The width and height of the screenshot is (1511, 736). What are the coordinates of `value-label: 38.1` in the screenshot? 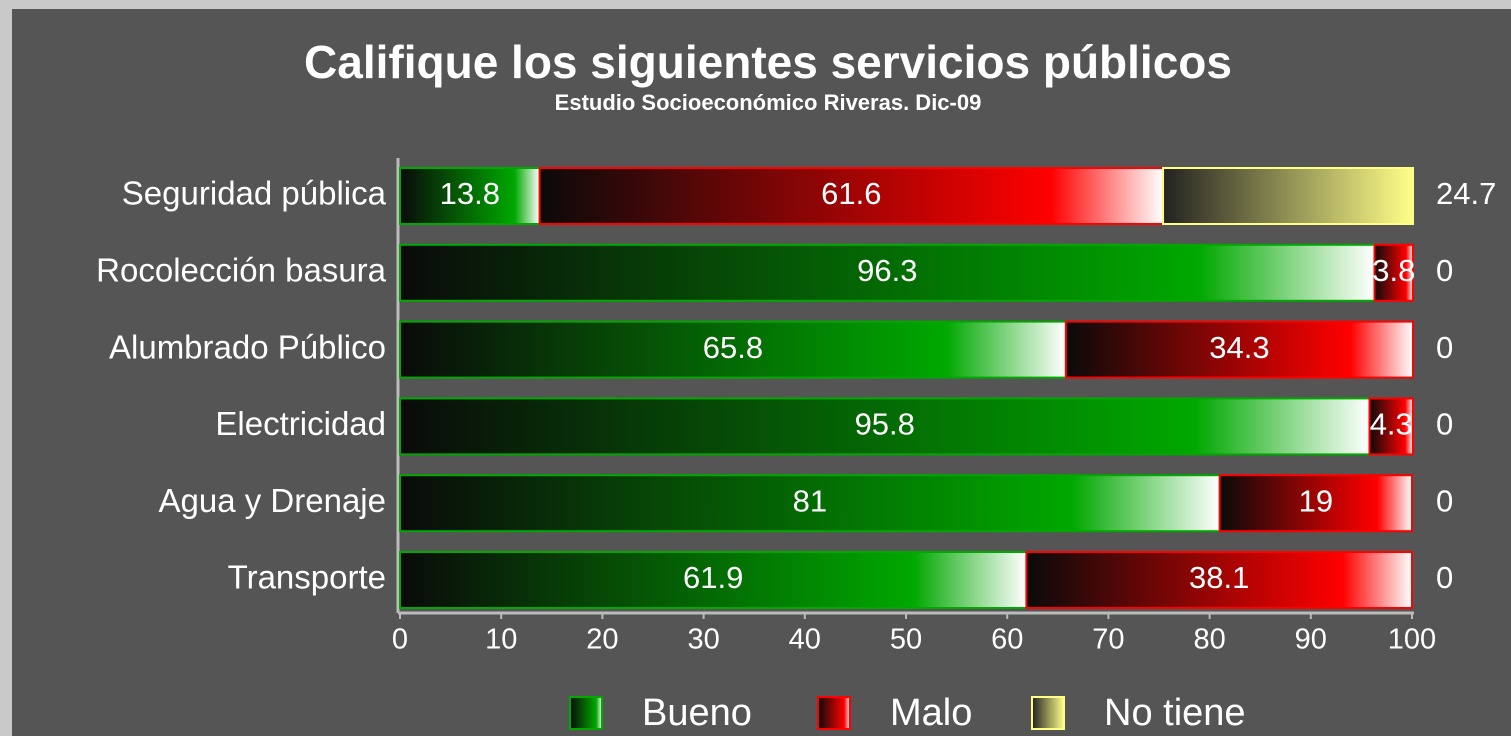 It's located at (1219, 577).